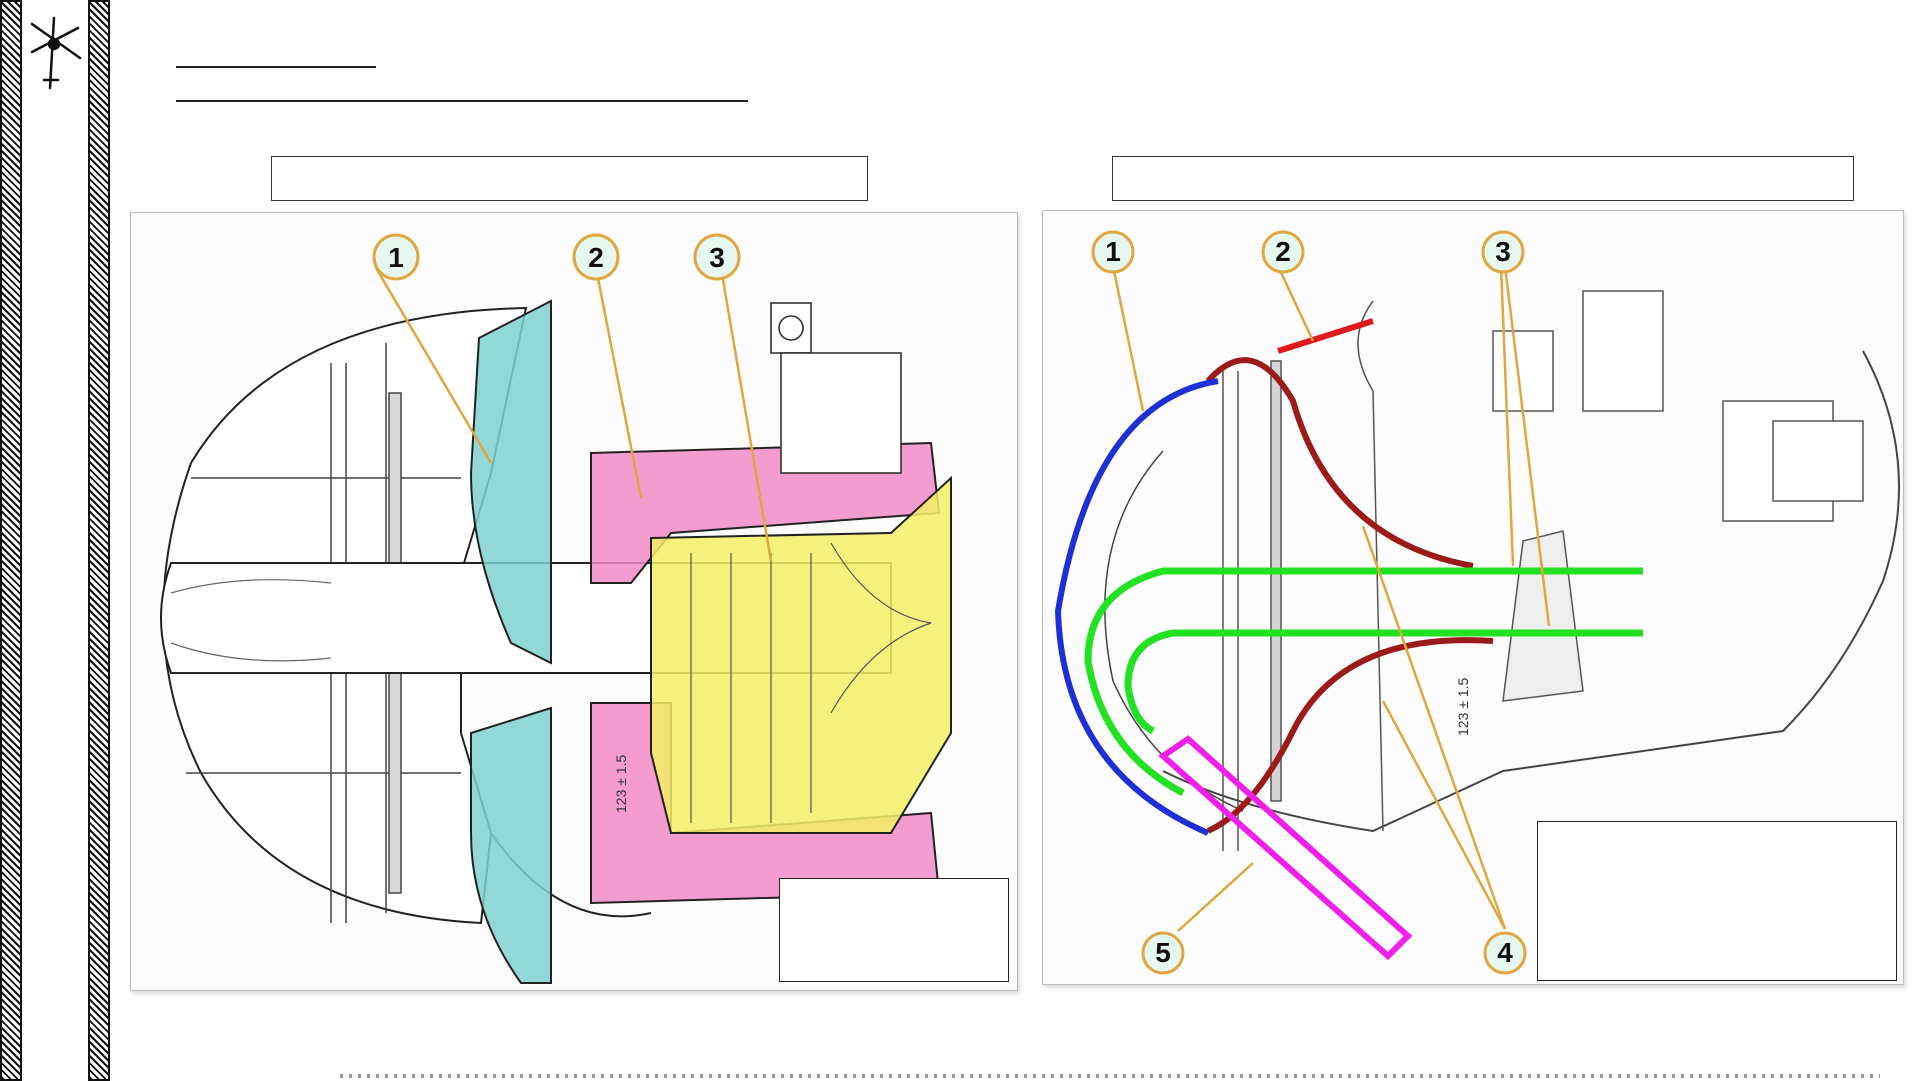  Describe the element at coordinates (569, 178) in the screenshot. I see `left-caption-box` at that location.